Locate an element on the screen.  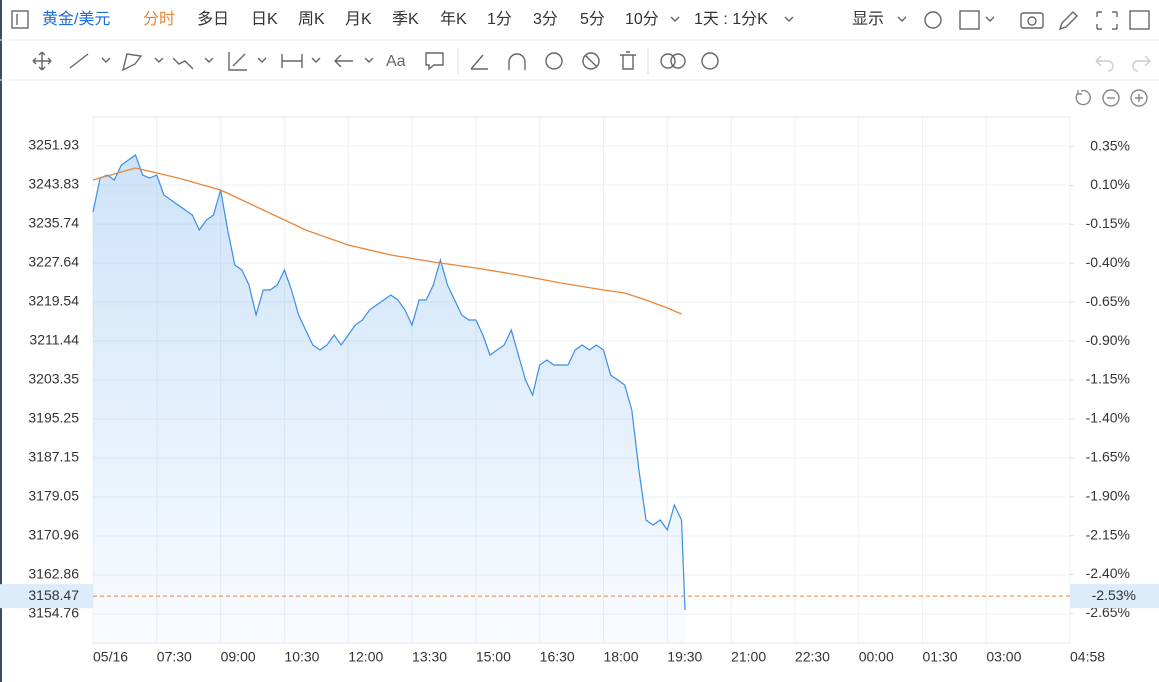
period-button: 1分 is located at coordinates (499, 19).